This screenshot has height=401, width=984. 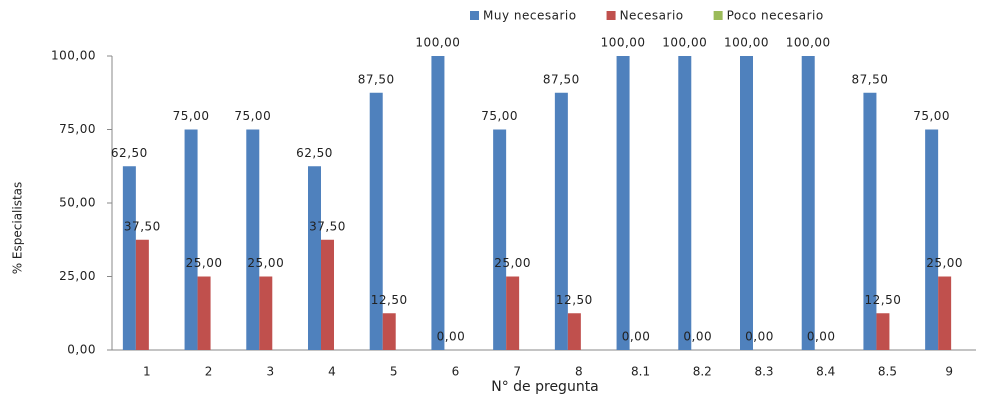 What do you see at coordinates (77, 129) in the screenshot?
I see `y-tick-label: 75,00` at bounding box center [77, 129].